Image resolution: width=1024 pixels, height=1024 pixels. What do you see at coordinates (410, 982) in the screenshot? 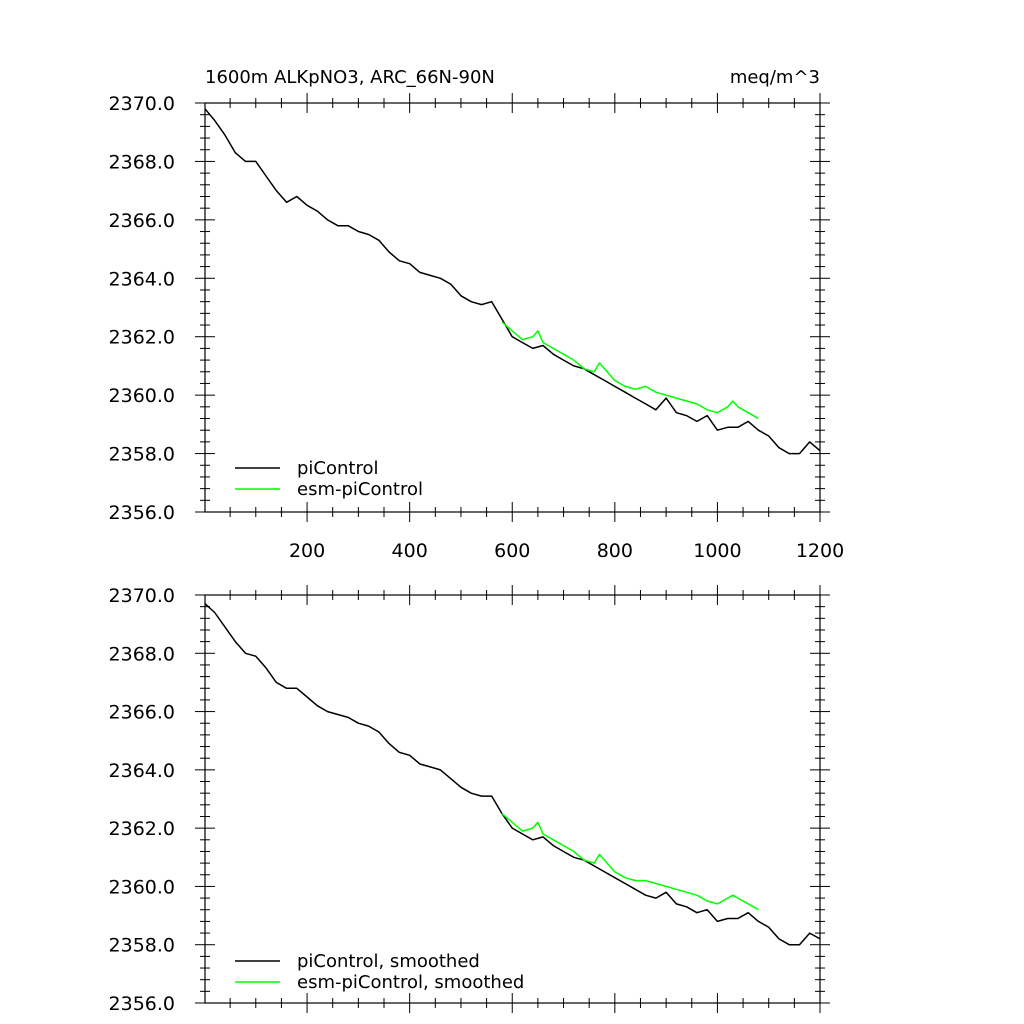
I see `legend-label: esm-piControl, smoothed` at bounding box center [410, 982].